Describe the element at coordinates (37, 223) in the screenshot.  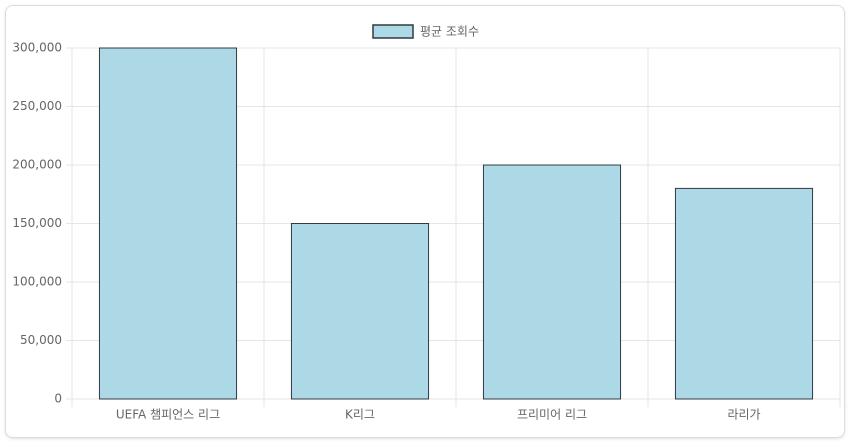
I see `y-tick-label: 150,000` at that location.